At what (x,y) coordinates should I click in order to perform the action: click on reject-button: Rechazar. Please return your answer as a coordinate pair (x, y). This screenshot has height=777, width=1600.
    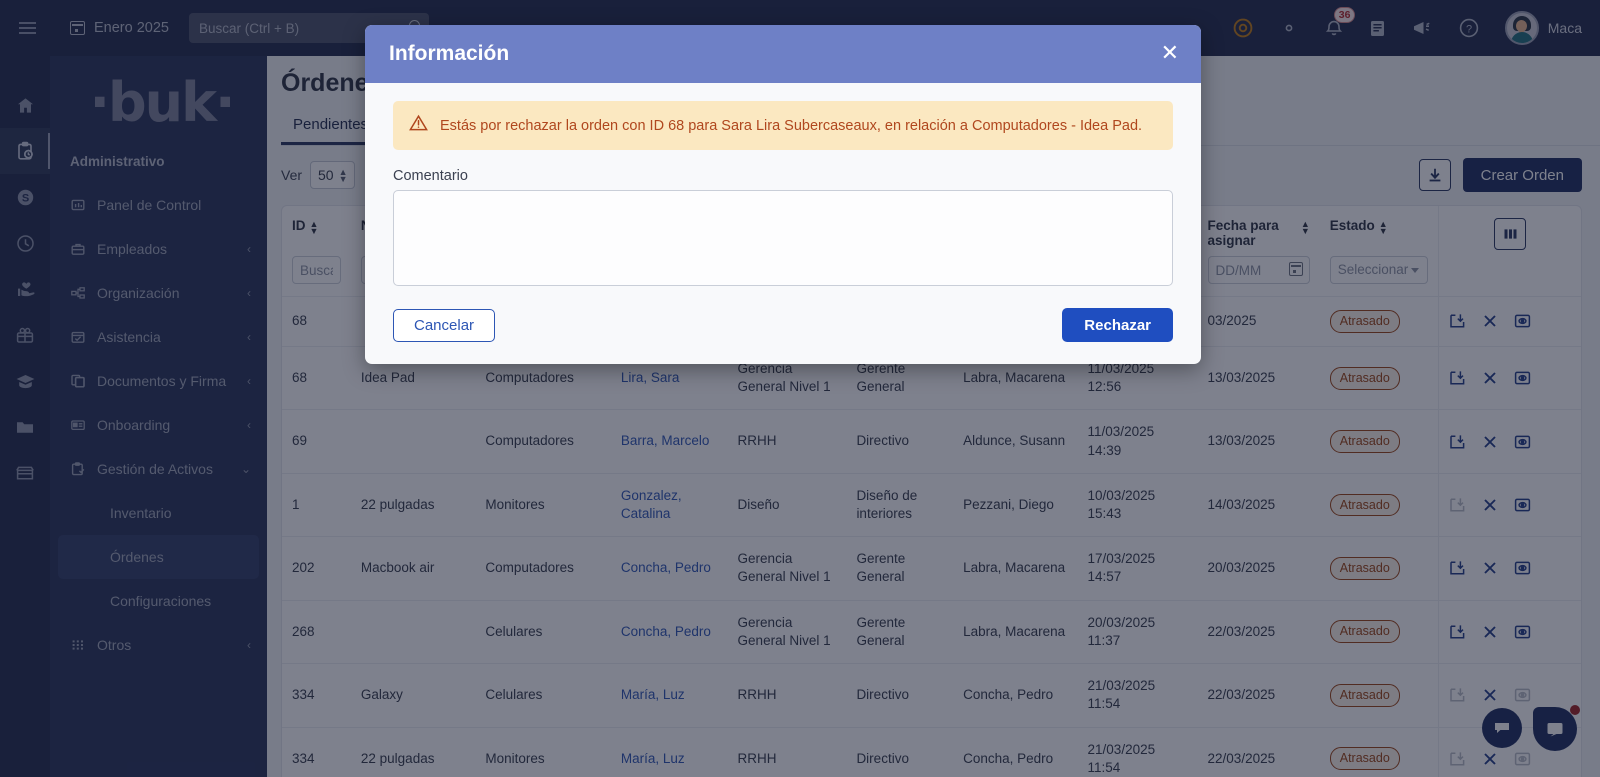
    Looking at the image, I should click on (1117, 325).